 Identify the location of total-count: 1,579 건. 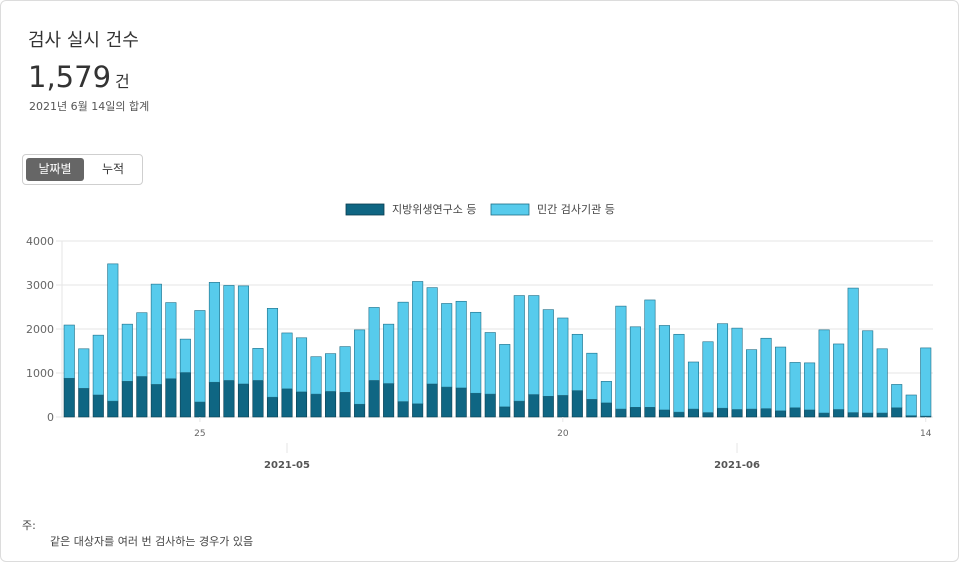
(79, 77).